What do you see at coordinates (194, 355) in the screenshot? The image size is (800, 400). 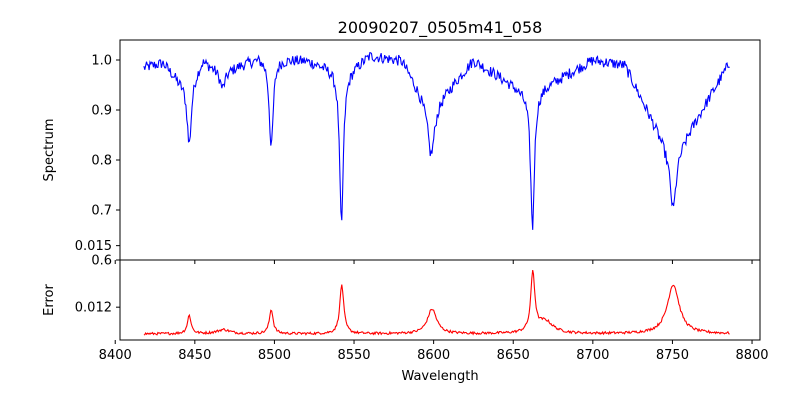 I see `error-x-tick-label: 8450` at bounding box center [194, 355].